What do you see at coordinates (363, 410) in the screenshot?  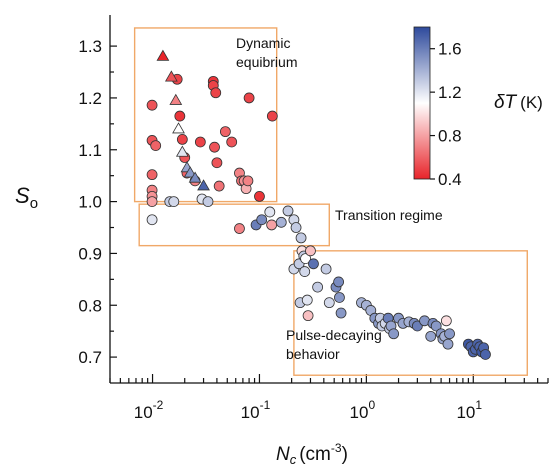 I see `x-tick-label: 10⁰` at bounding box center [363, 410].